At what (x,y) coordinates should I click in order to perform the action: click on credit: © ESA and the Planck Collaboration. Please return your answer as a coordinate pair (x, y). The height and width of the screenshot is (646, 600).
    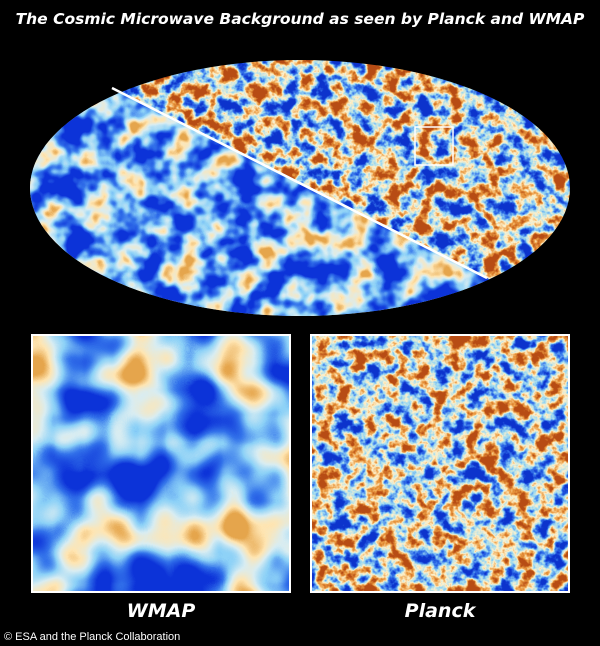
    Looking at the image, I should click on (92, 637).